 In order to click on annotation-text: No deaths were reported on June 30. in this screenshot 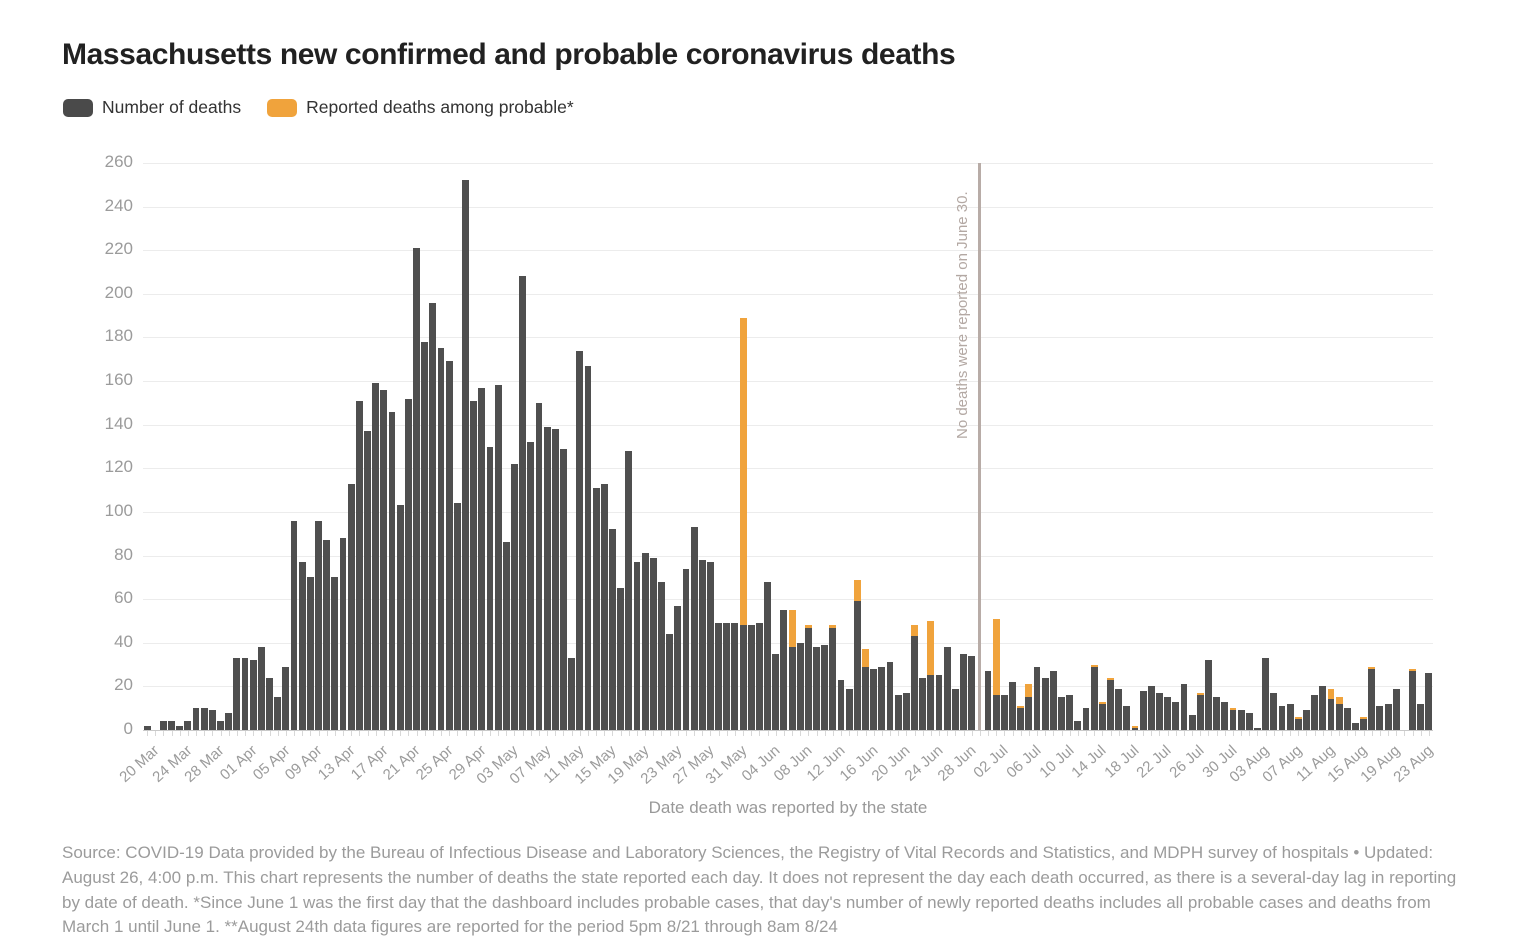, I will do `click(963, 315)`.